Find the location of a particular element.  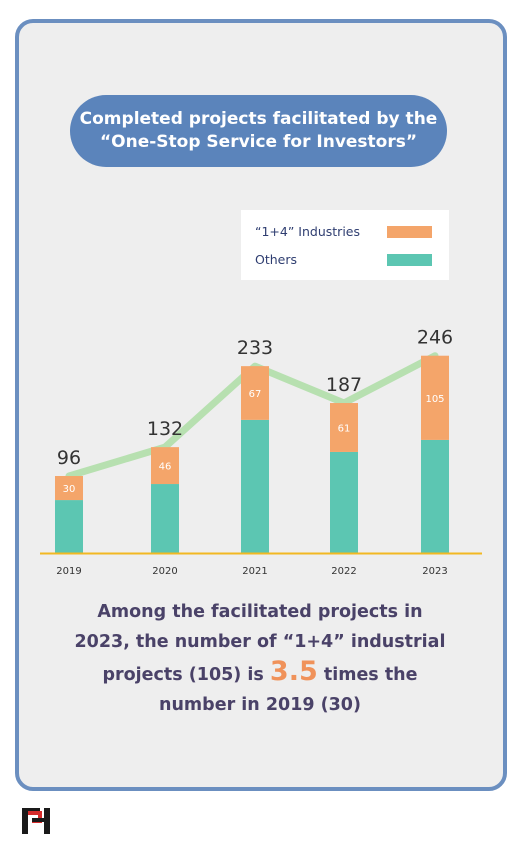

data-label-industries-2019: 30 is located at coordinates (69, 489).